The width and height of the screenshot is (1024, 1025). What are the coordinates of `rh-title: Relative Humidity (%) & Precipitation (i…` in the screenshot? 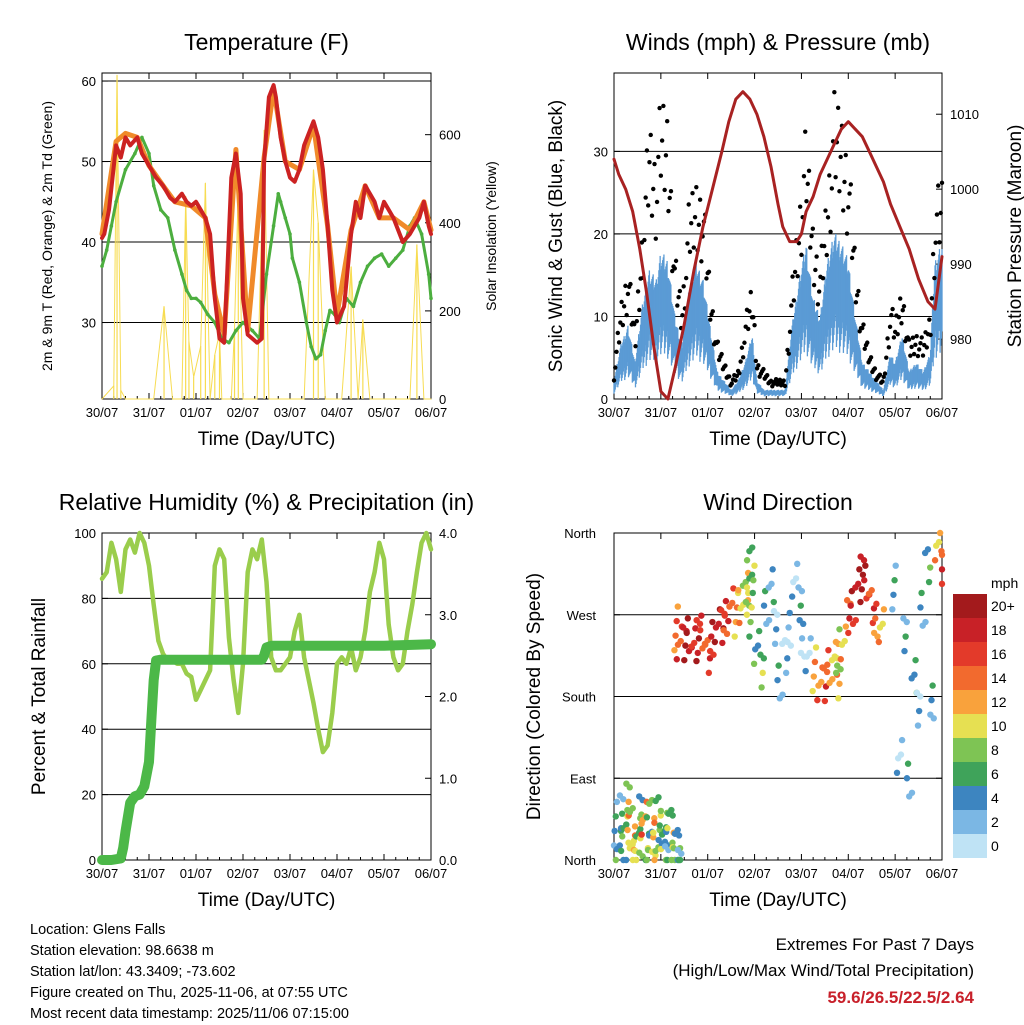 It's located at (266, 502).